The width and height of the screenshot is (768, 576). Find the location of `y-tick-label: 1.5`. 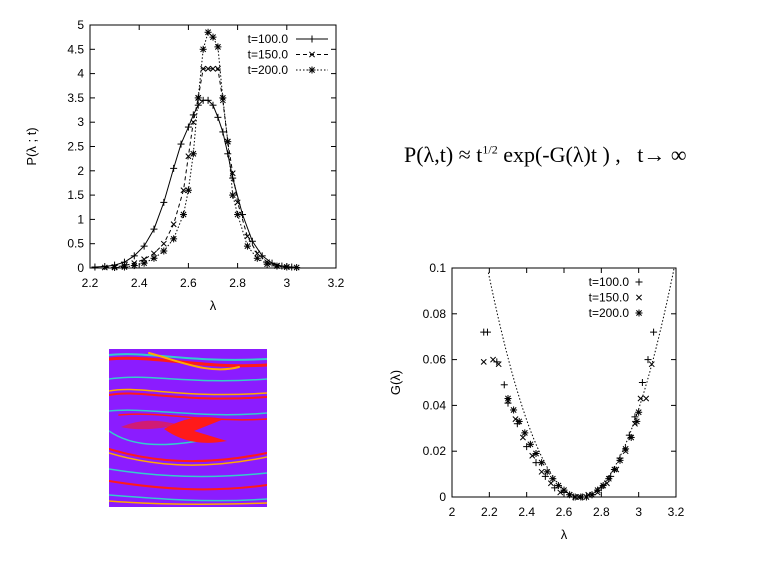

y-tick-label: 1.5 is located at coordinates (75, 195).